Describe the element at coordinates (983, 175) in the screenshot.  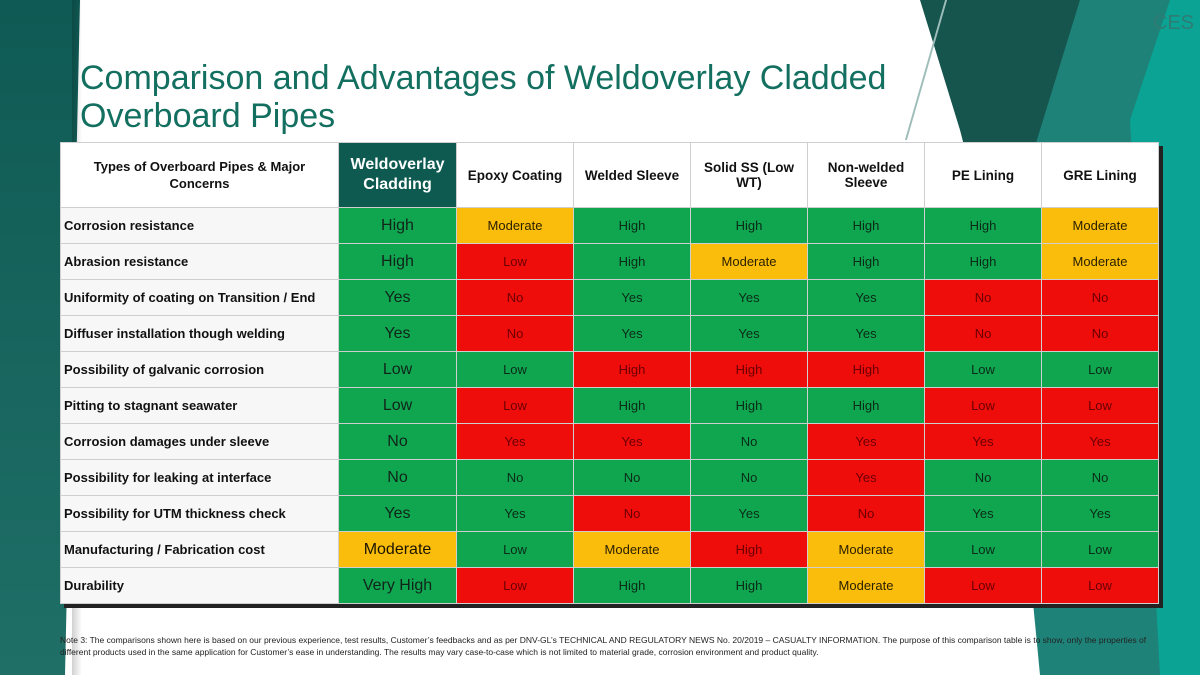
I see `header-pe-lining: PE Lining` at that location.